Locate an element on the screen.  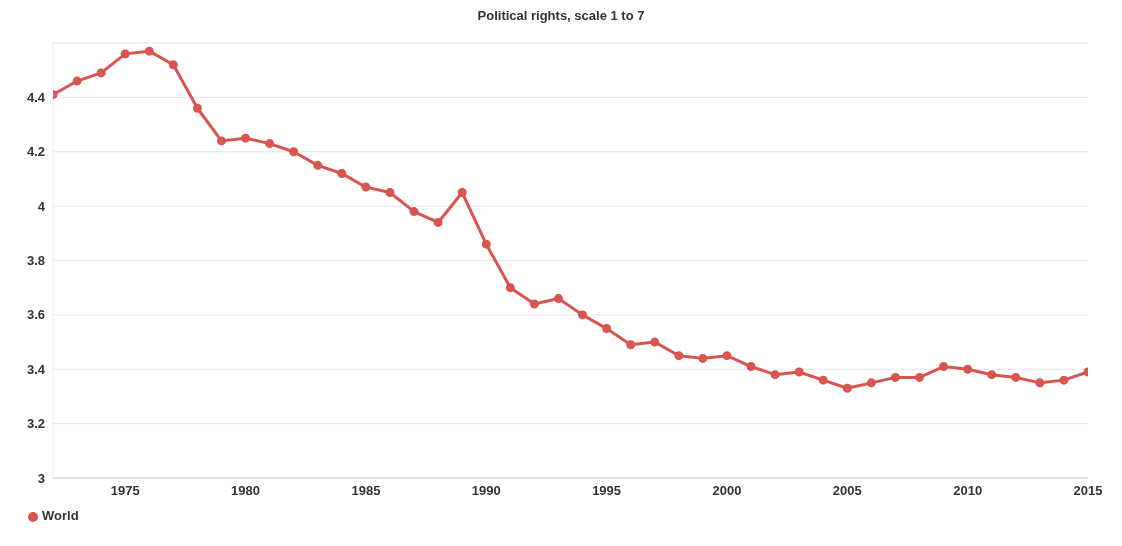
y-tick-label: 3.4 is located at coordinates (36, 369).